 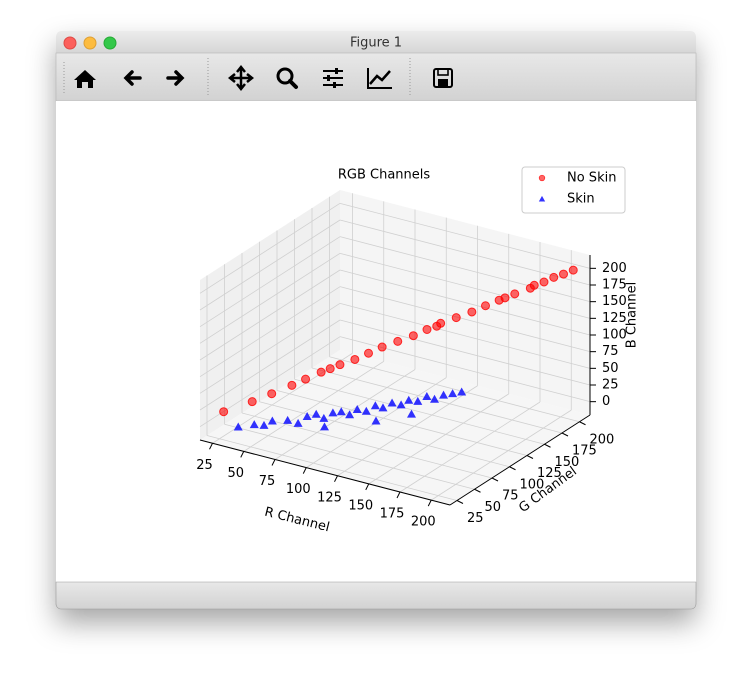 What do you see at coordinates (443, 78) in the screenshot?
I see `save-button` at bounding box center [443, 78].